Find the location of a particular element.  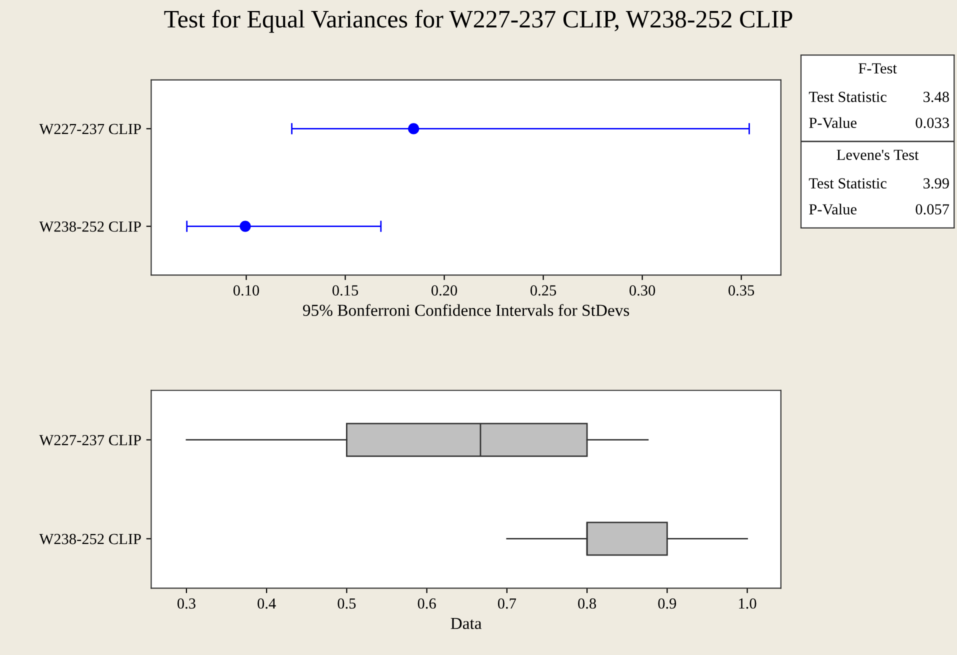

x-tick-label: 0.8 is located at coordinates (587, 603).